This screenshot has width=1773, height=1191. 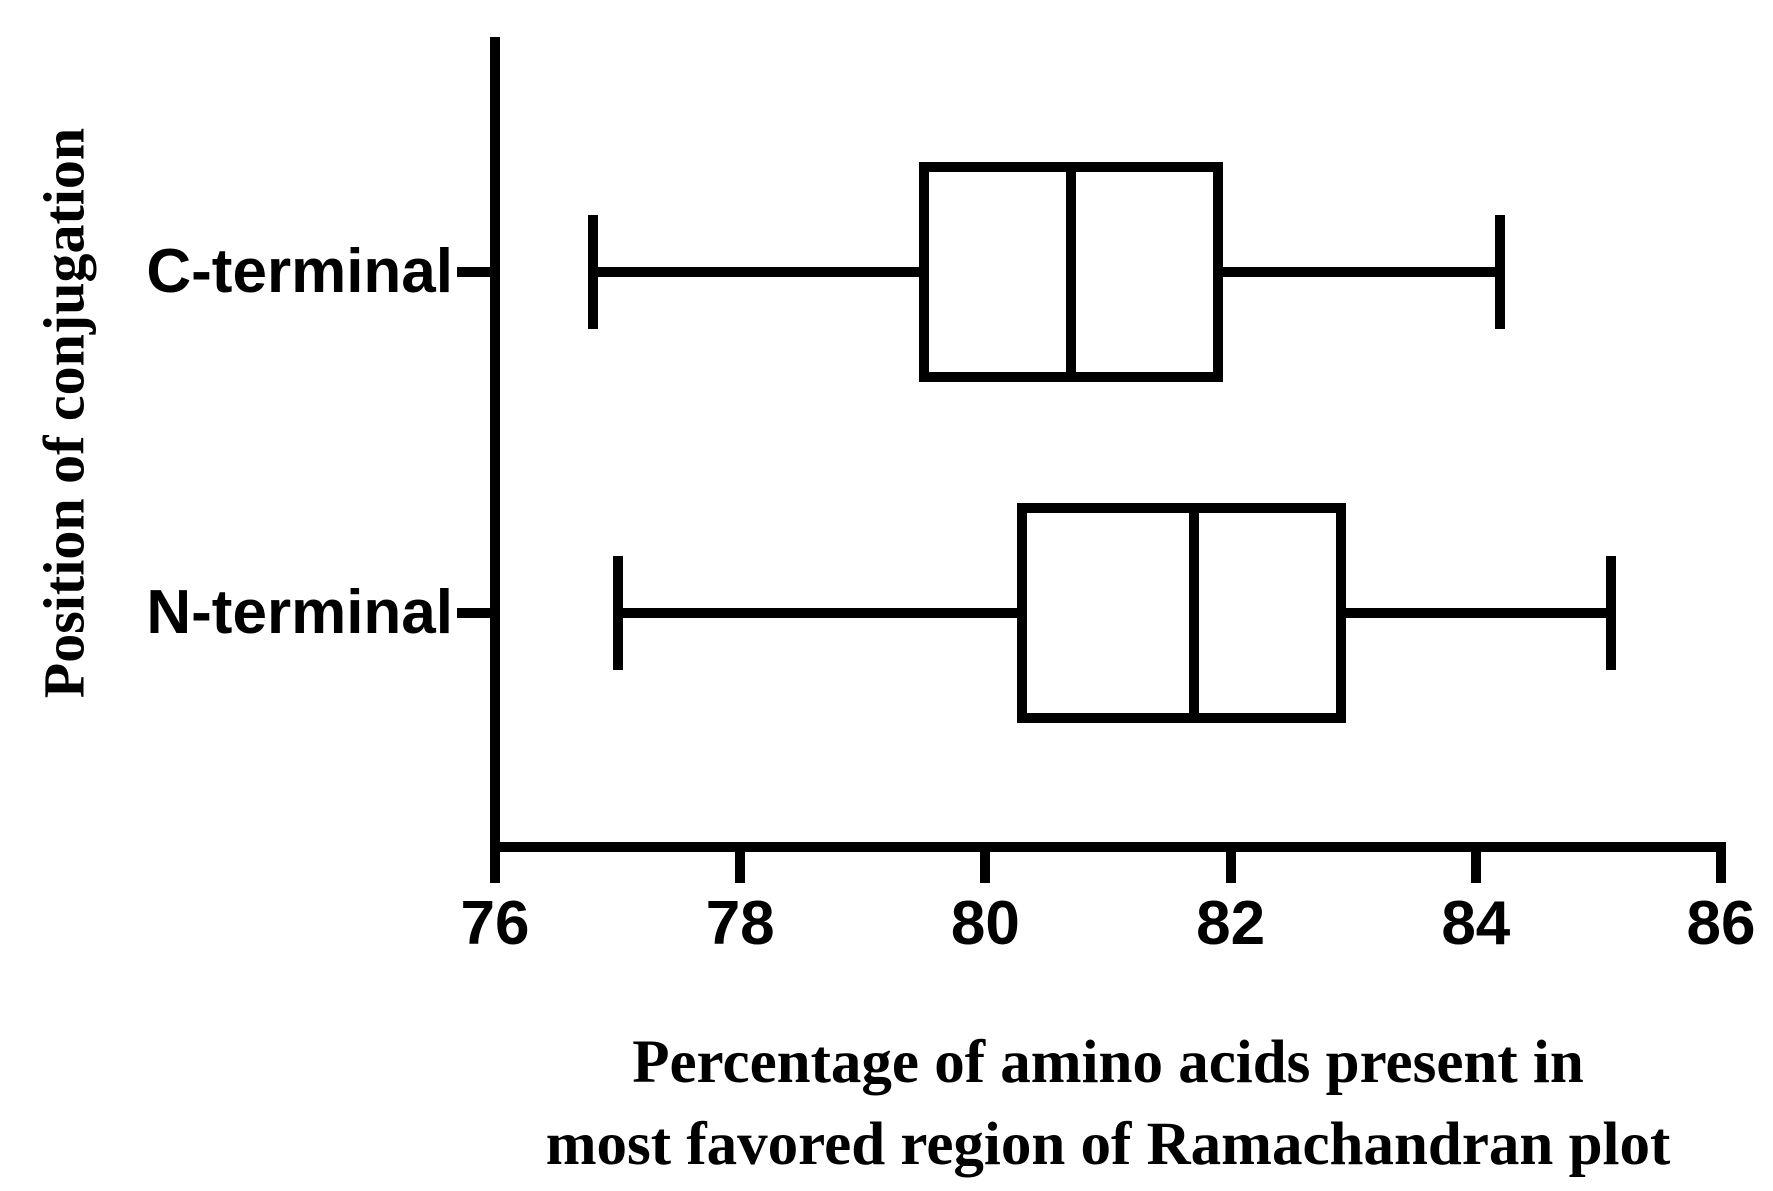 What do you see at coordinates (1108, 847) in the screenshot?
I see `x-axis-line` at bounding box center [1108, 847].